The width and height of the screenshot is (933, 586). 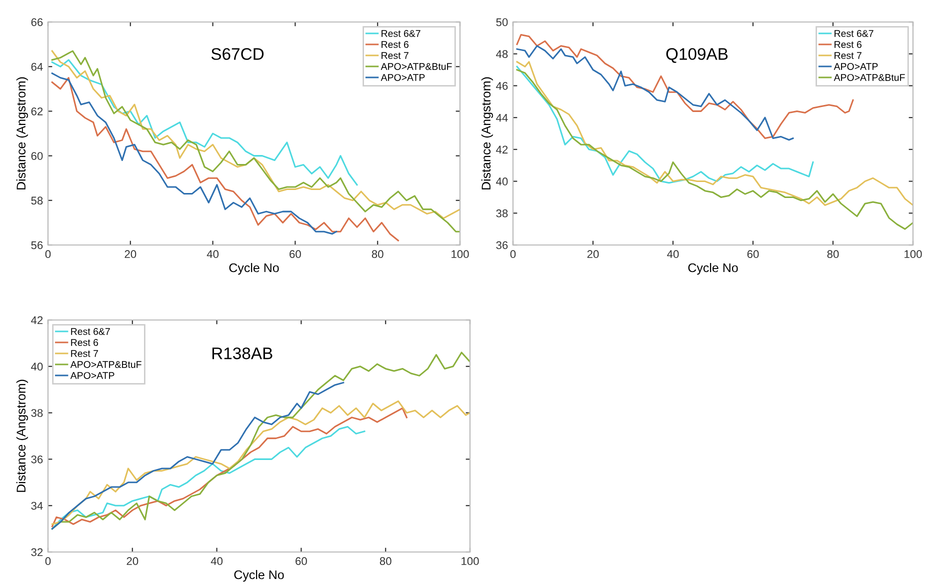 What do you see at coordinates (37, 200) in the screenshot?
I see `y-tick-label: 58` at bounding box center [37, 200].